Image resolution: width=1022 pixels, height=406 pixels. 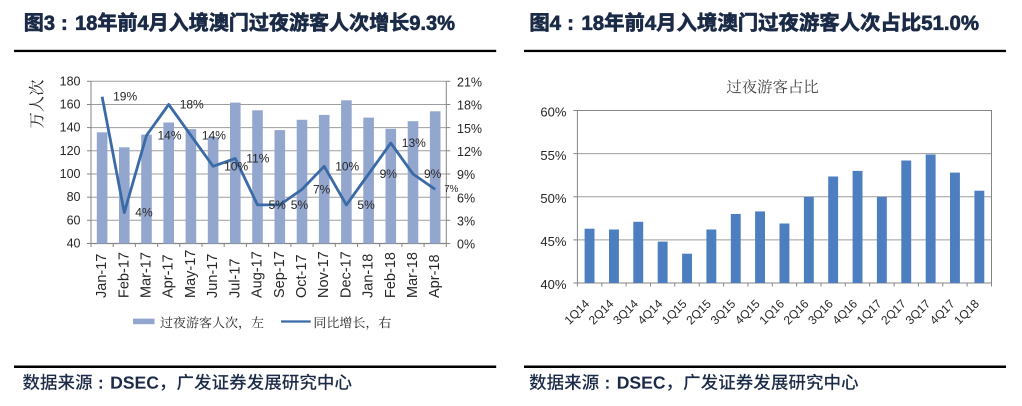 I want to click on svg-text: 55%, so click(x=553, y=155).